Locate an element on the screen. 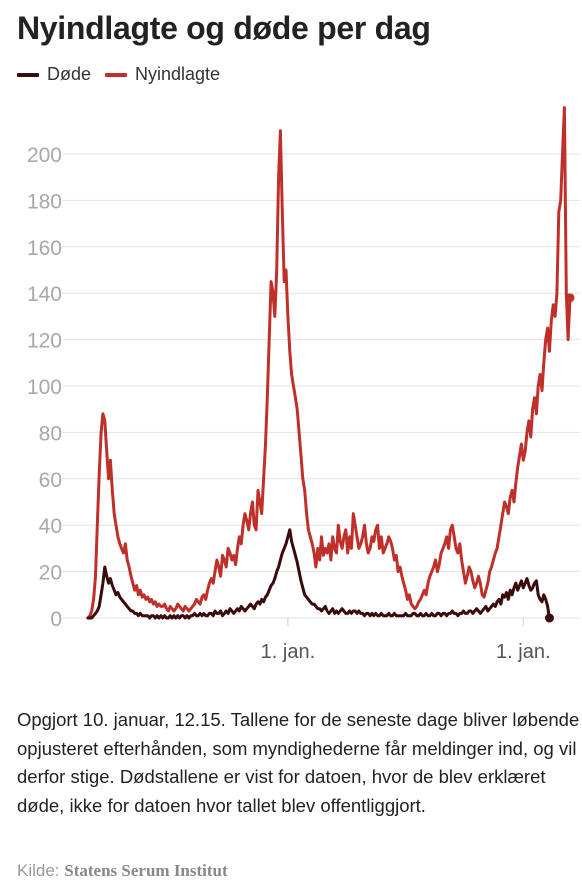  legend: Døde Nyindlagte is located at coordinates (125, 74).